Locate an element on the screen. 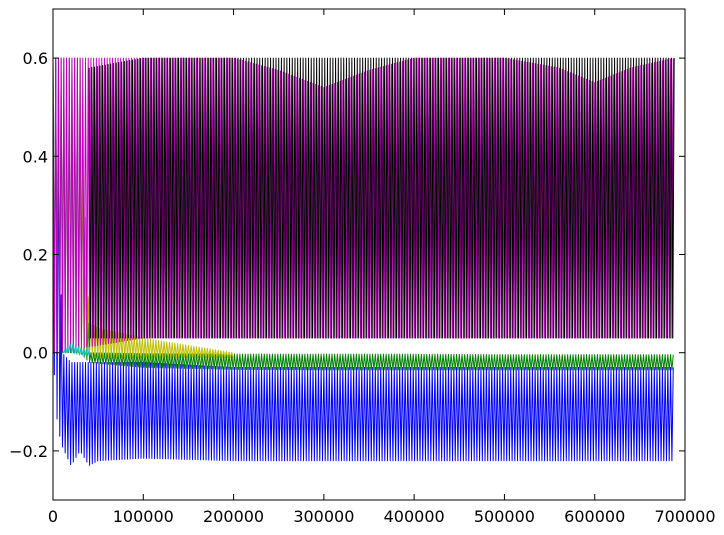 This screenshot has height=535, width=724. x-tick-label: 700000 is located at coordinates (684, 516).